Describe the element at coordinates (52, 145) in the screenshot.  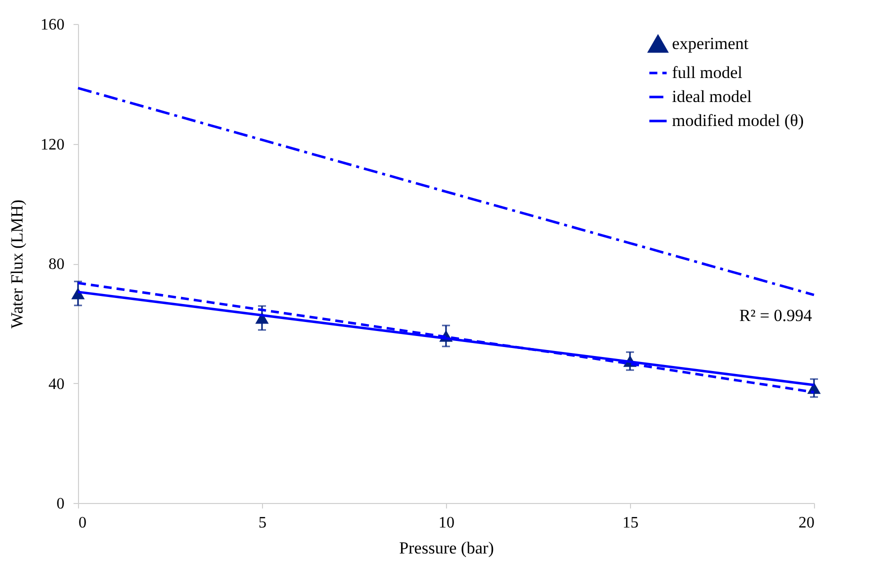
I see `y-tick-label: 120` at that location.